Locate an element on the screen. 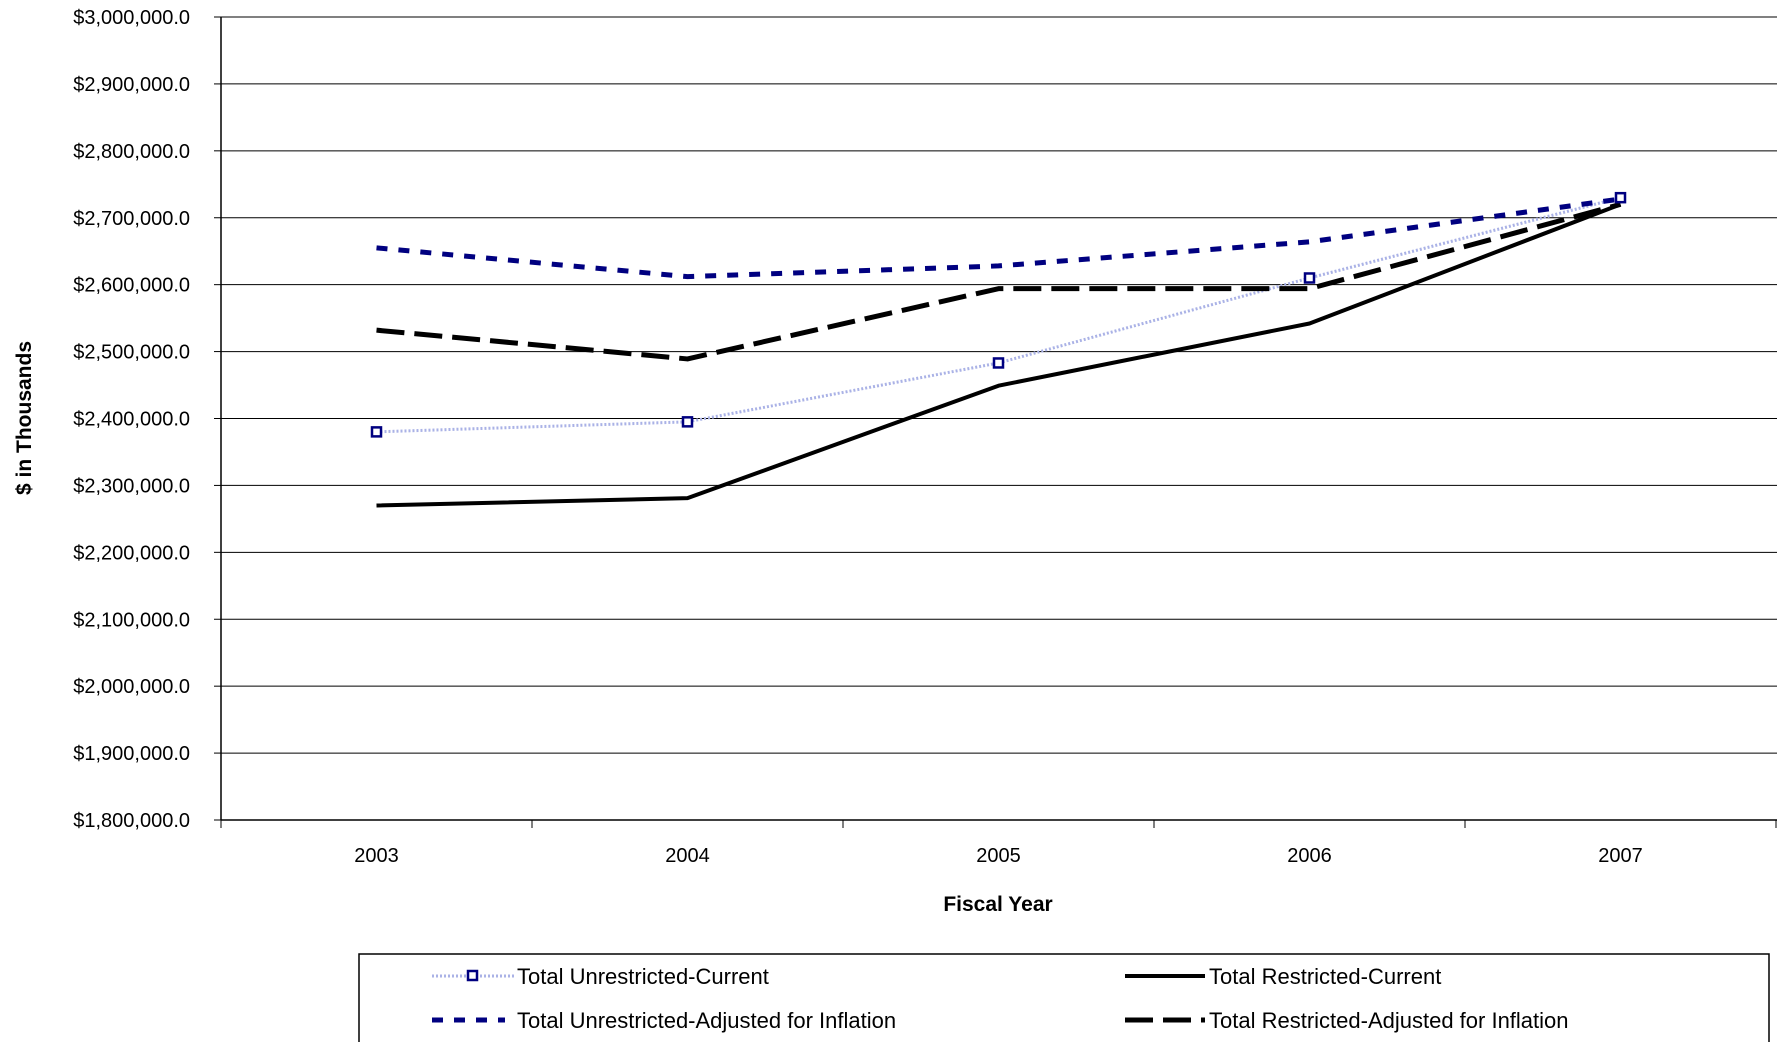  legend-item-restricted-current: Total Restricted-Current is located at coordinates (1283, 976).